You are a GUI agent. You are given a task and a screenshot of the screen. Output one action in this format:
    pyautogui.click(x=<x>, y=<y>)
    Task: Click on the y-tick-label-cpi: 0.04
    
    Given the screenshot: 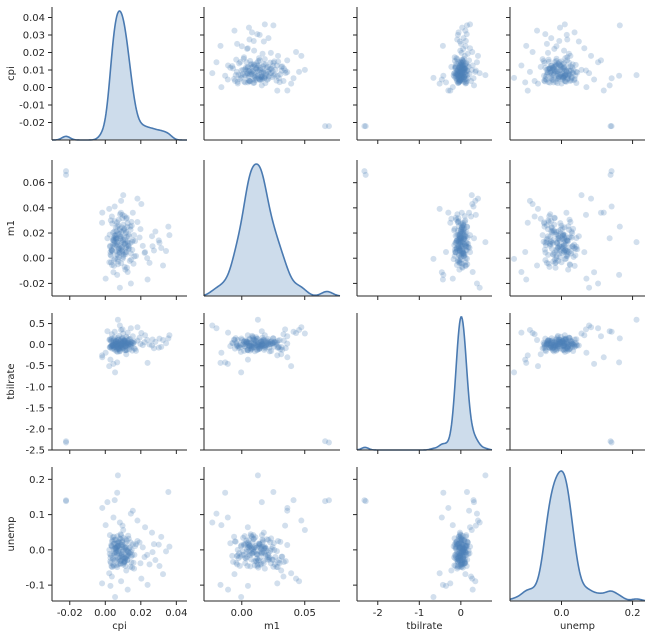 What is the action you would take?
    pyautogui.click(x=34, y=18)
    